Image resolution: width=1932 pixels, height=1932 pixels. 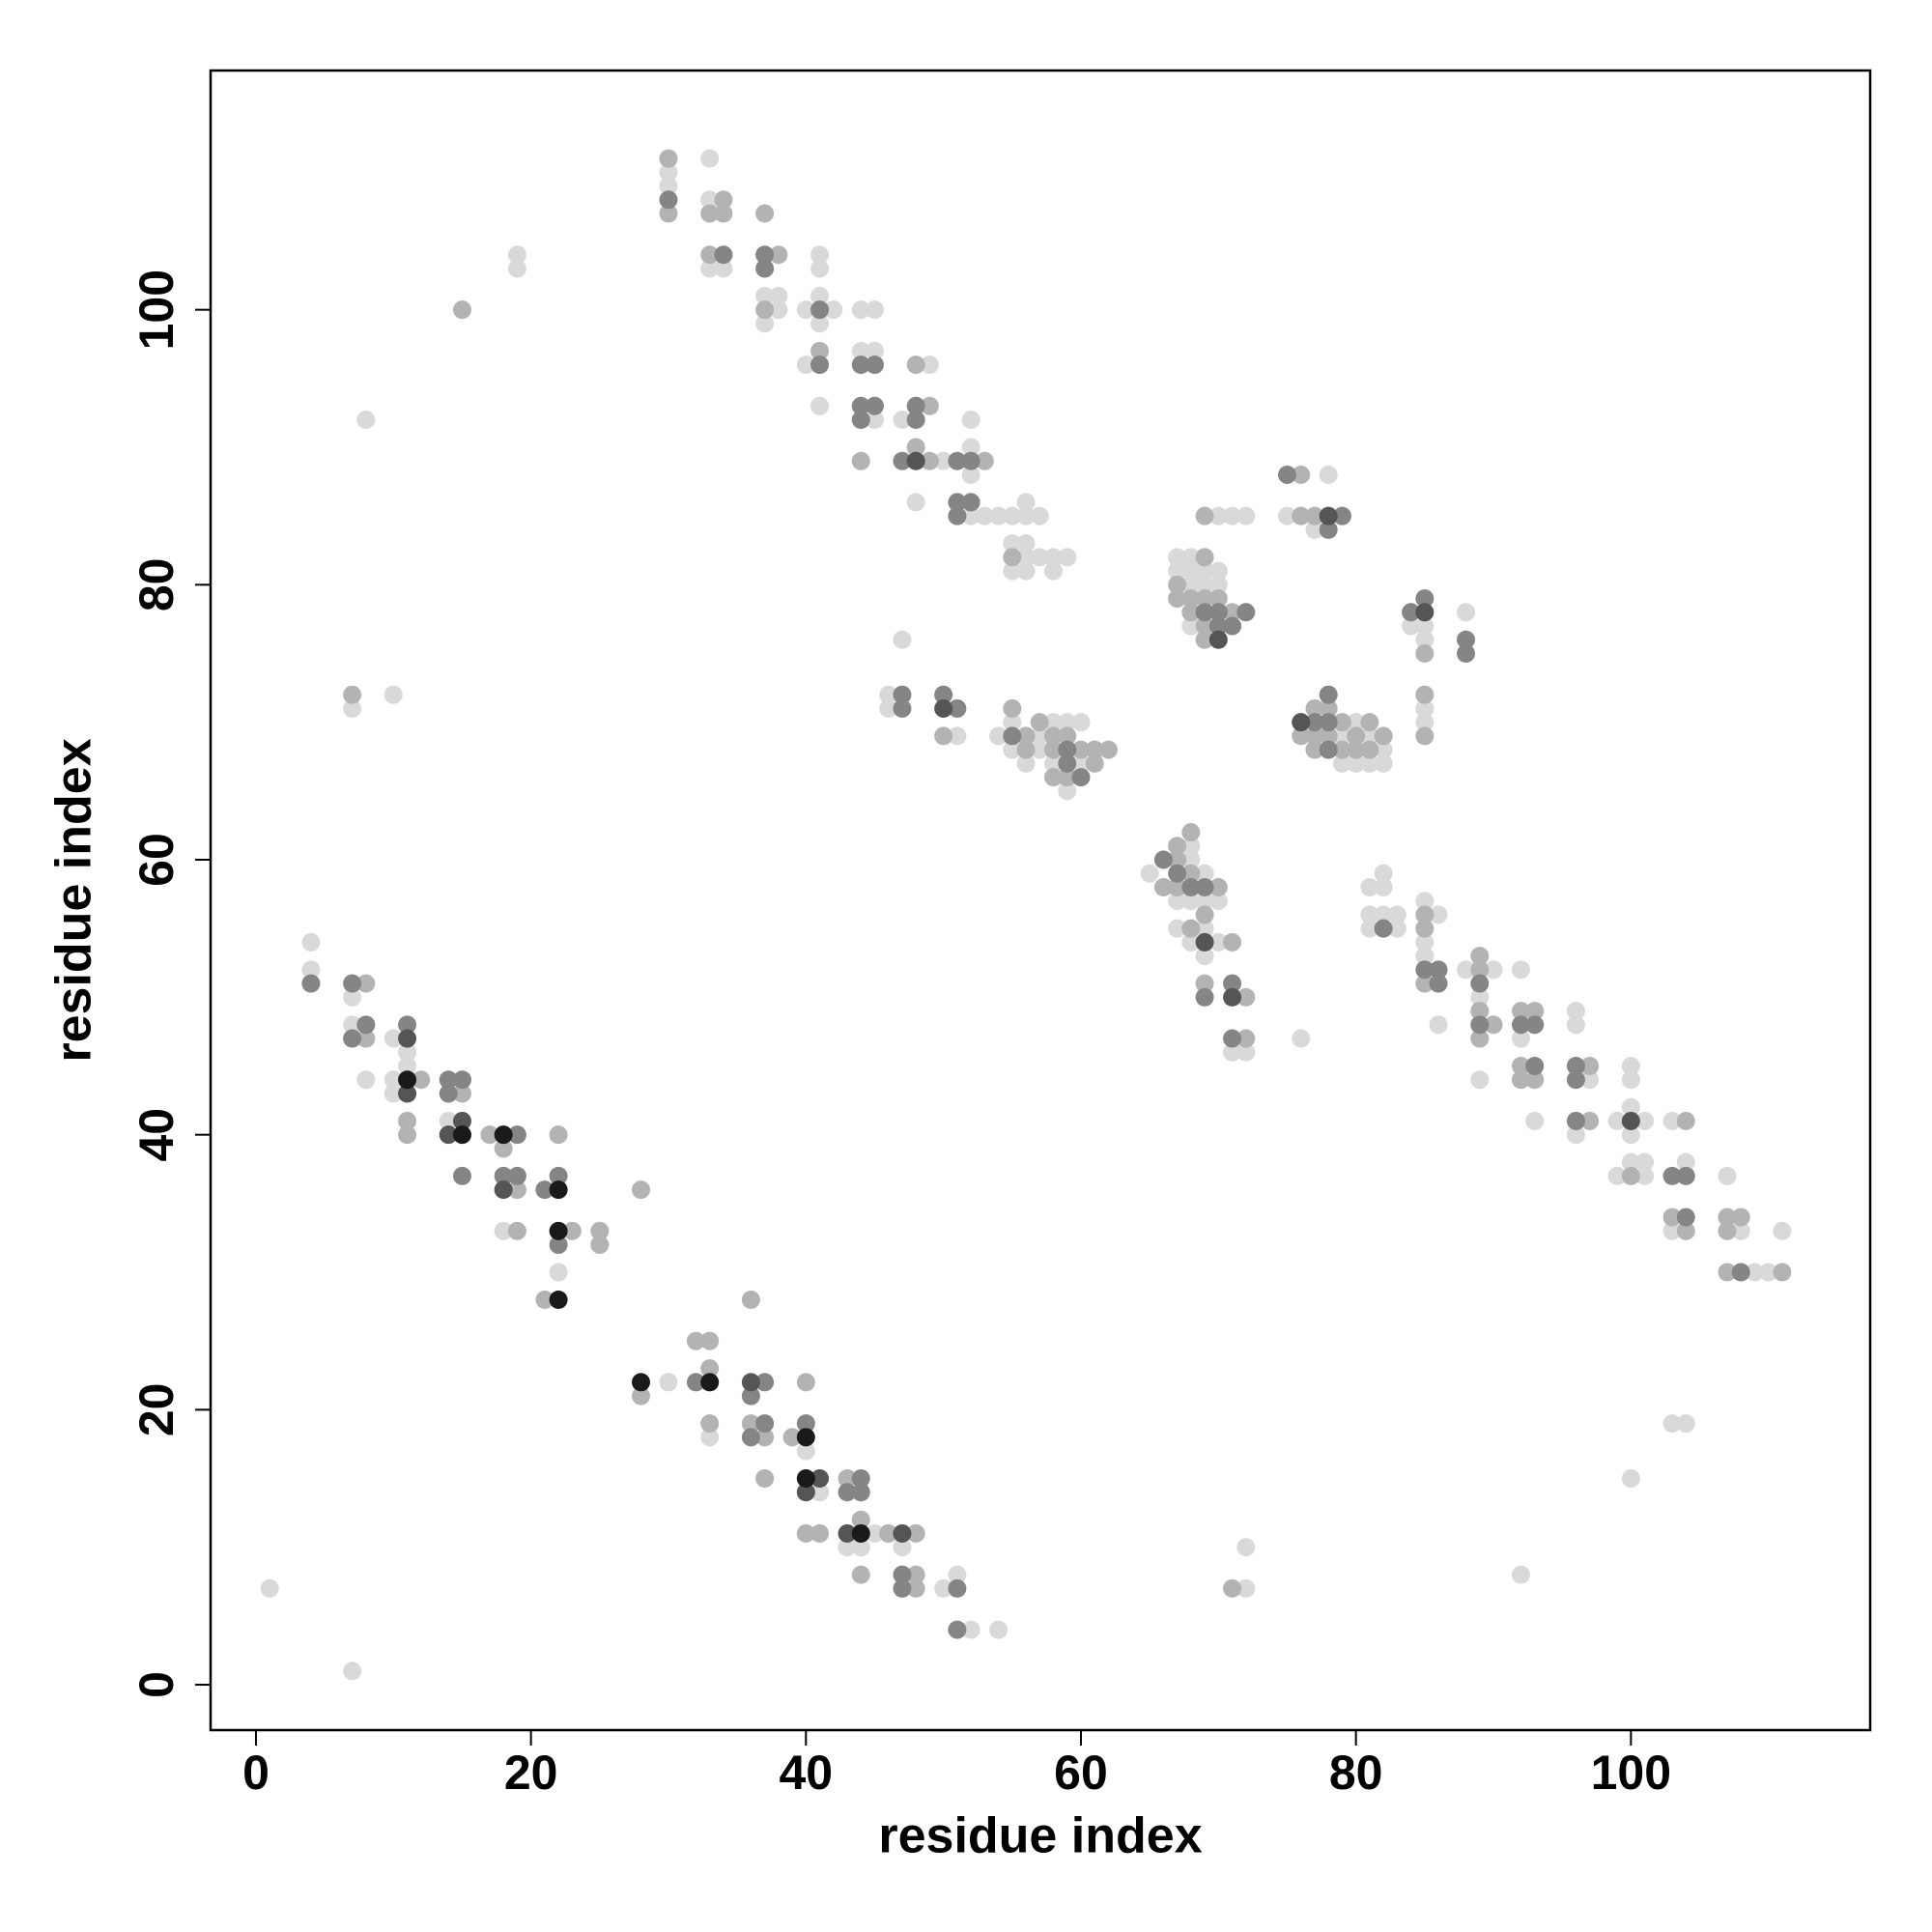 What do you see at coordinates (74, 900) in the screenshot?
I see `y-axis-label: residue index` at bounding box center [74, 900].